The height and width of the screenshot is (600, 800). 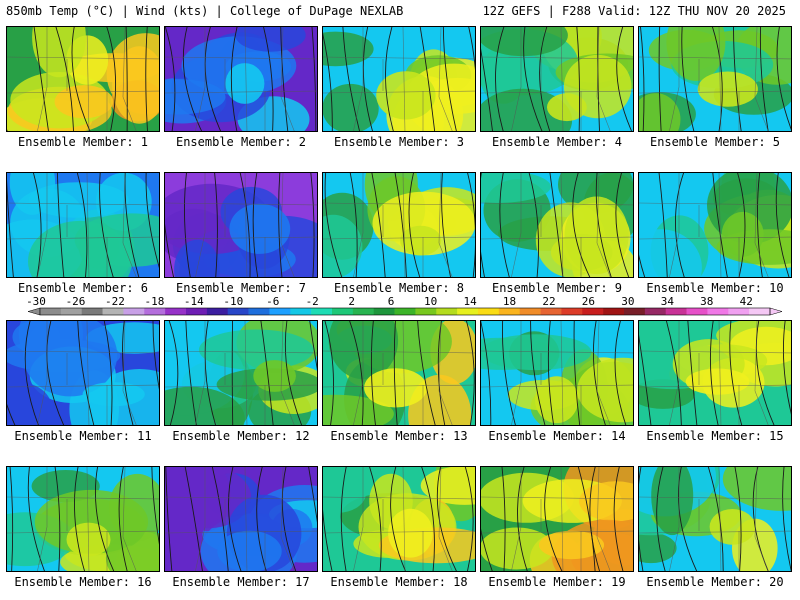 I want to click on ensemble-member-label: Ensemble Member: 6, so click(x=83, y=288).